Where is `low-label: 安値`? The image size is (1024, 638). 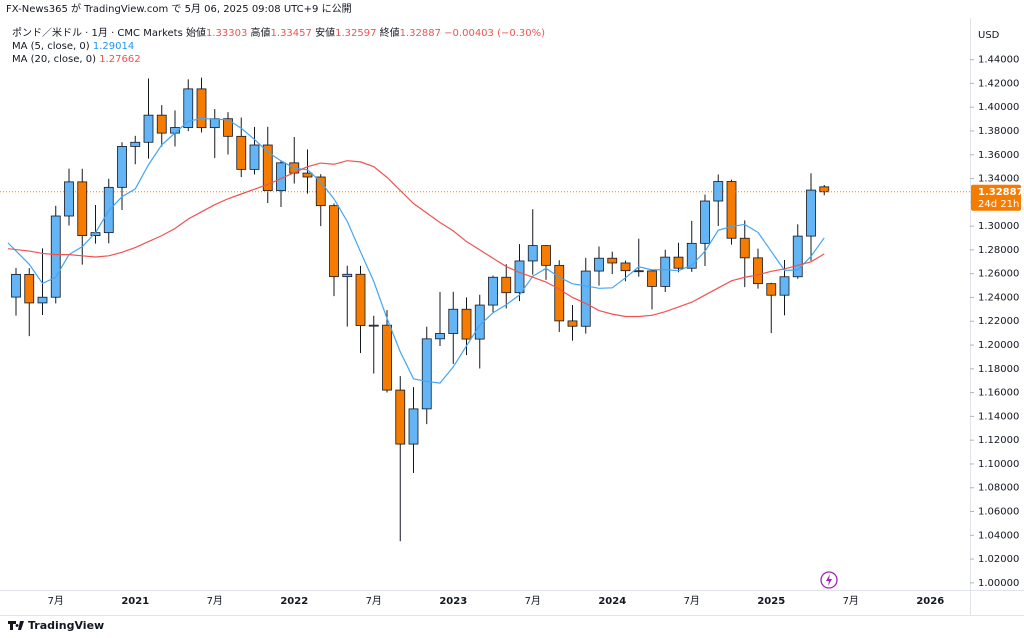 low-label: 安値 is located at coordinates (325, 32).